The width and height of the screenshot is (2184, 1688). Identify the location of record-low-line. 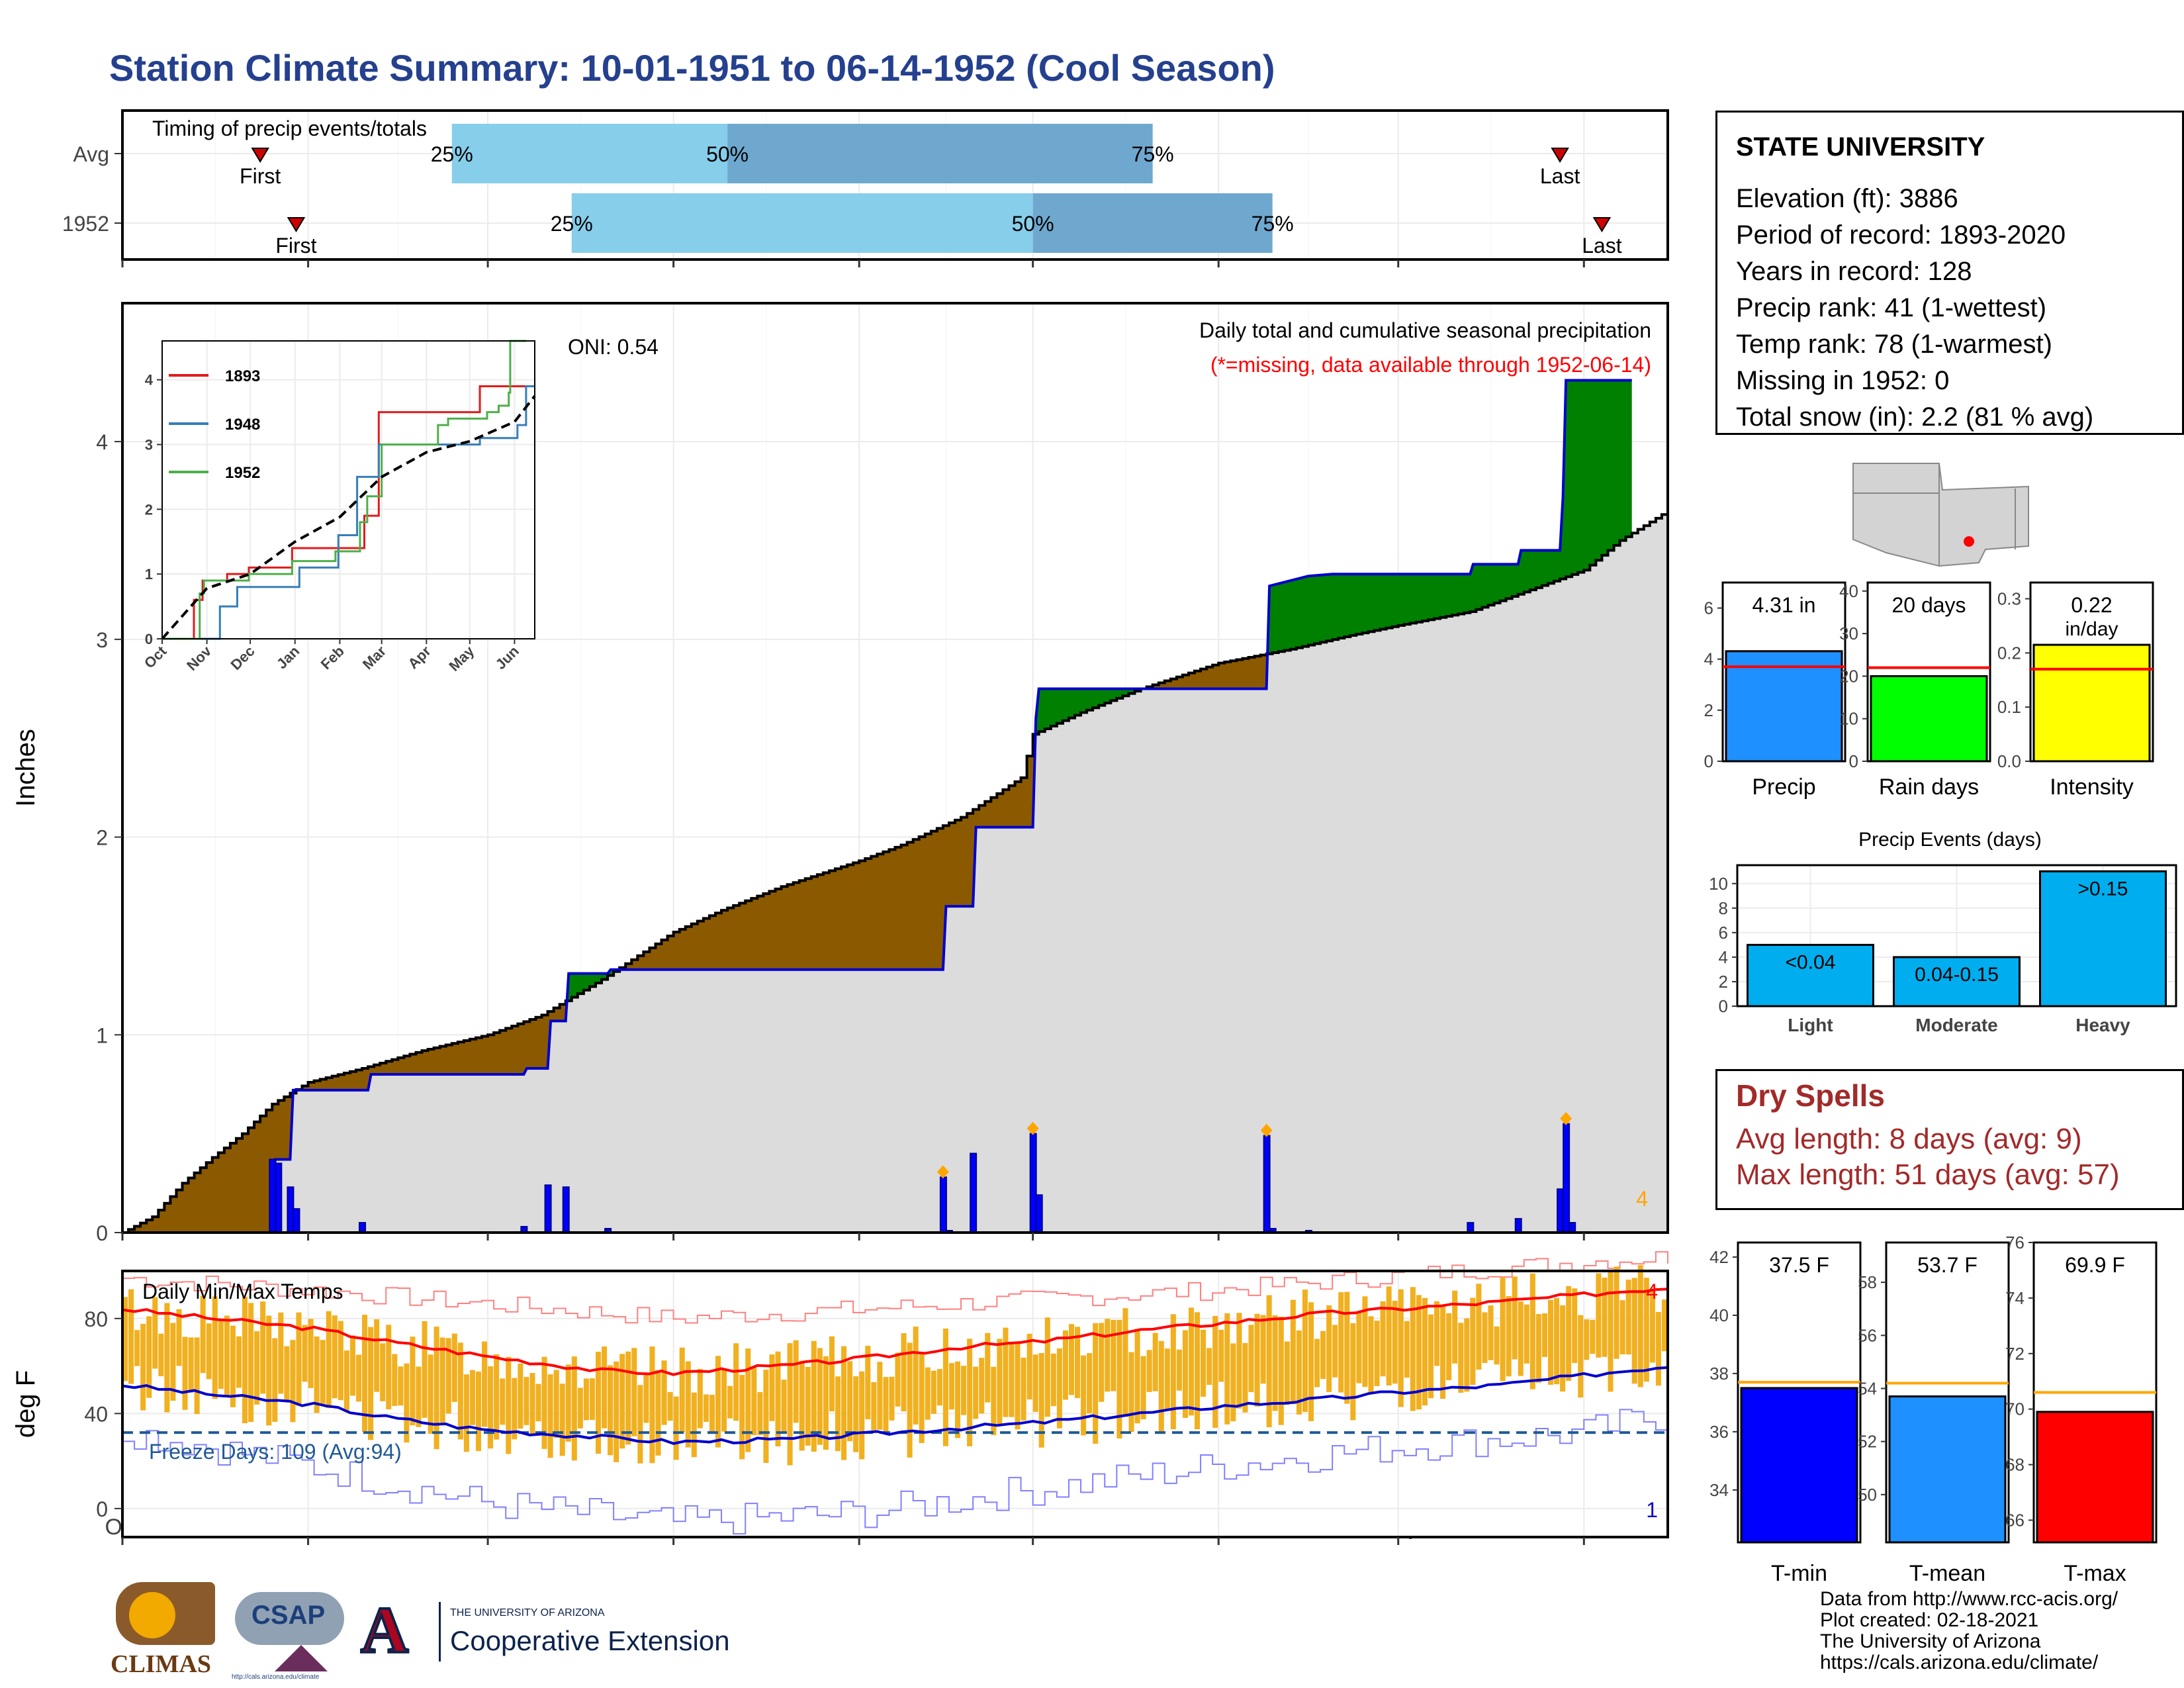
(895, 1472).